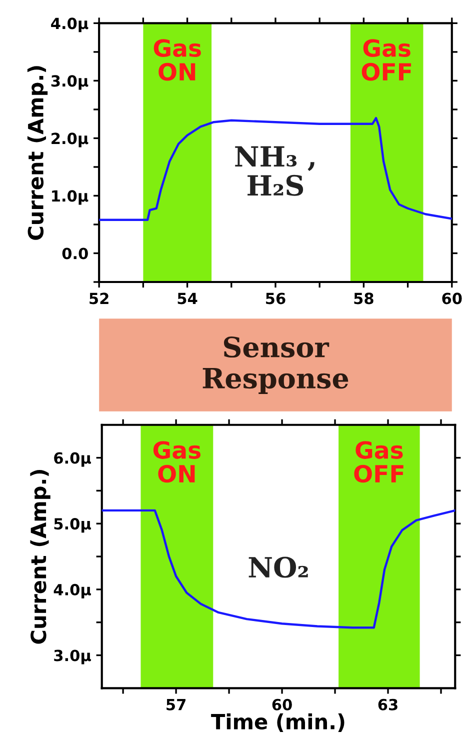  I want to click on x-tick-label: 56, so click(276, 298).